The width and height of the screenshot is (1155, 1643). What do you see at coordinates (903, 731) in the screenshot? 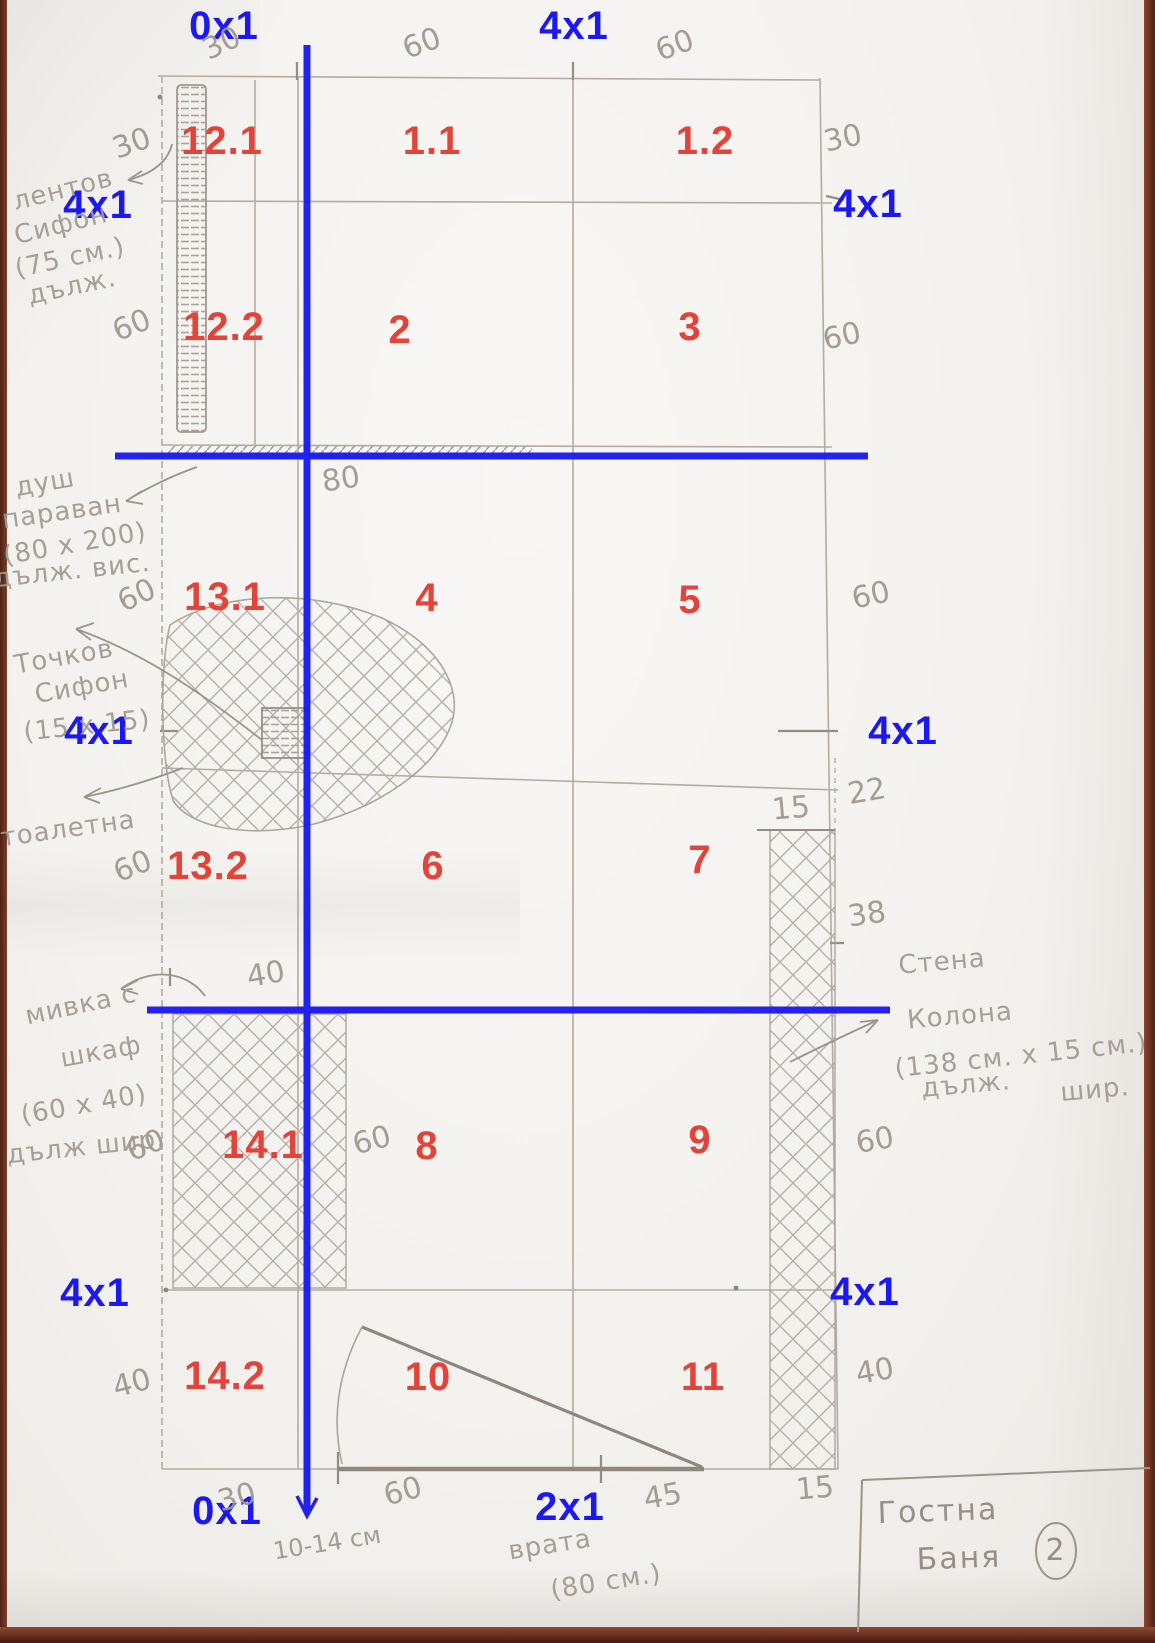
I see `blue-label-4x1-right-2: 4x1` at bounding box center [903, 731].